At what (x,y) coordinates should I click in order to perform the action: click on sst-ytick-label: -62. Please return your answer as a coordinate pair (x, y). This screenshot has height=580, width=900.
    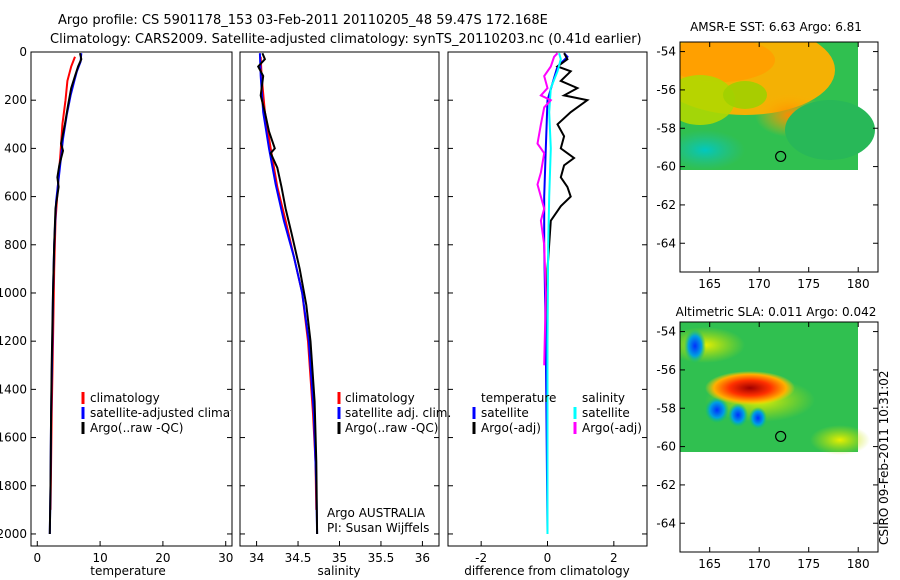
    Looking at the image, I should click on (666, 205).